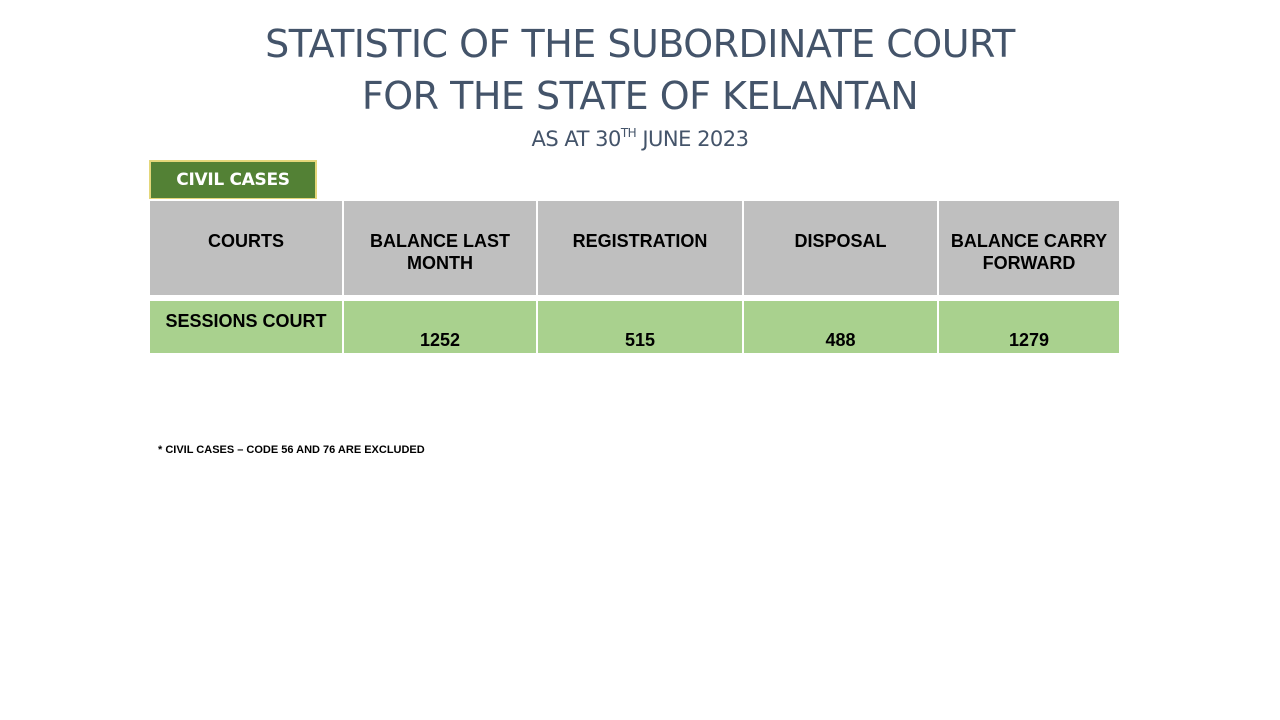 Image resolution: width=1280 pixels, height=720 pixels. What do you see at coordinates (1029, 327) in the screenshot?
I see `cell-balance-carry-forward: 1279` at bounding box center [1029, 327].